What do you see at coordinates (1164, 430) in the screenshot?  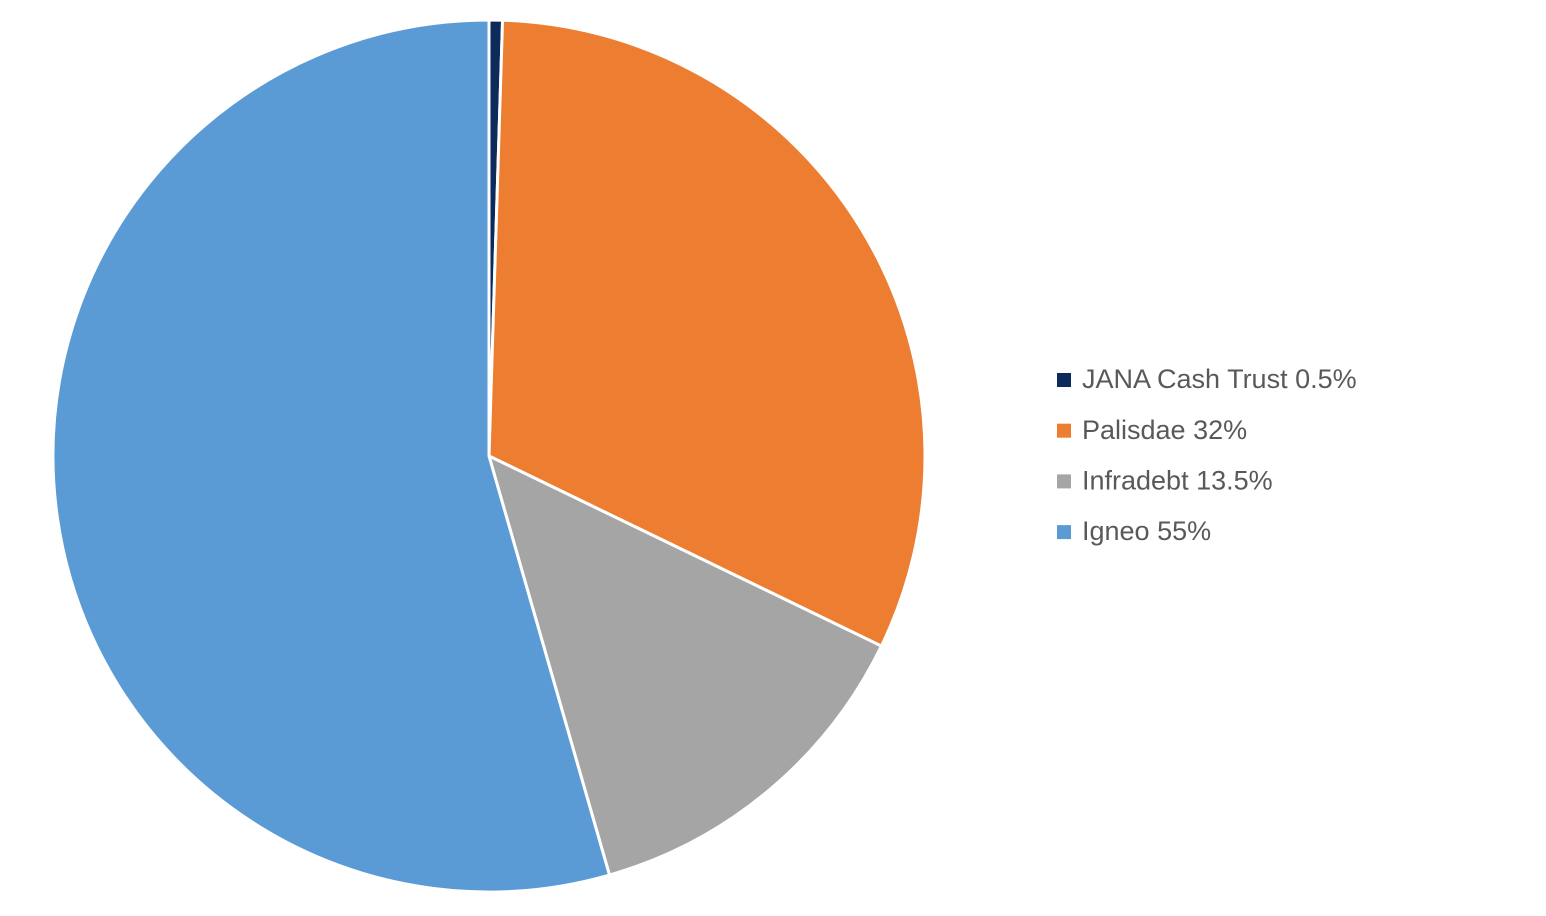 I see `legend-label: Palisdae 32%` at bounding box center [1164, 430].